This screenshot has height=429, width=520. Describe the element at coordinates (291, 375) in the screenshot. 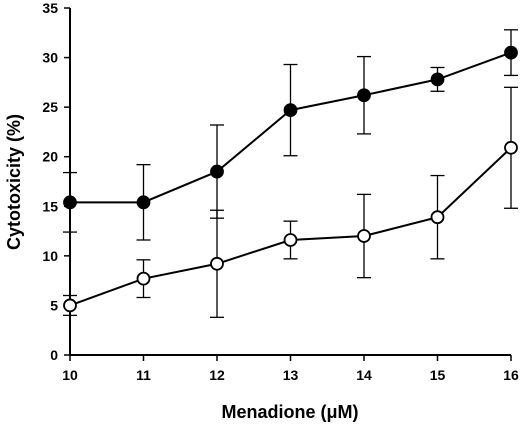

I see `x-tick-label: 13` at that location.